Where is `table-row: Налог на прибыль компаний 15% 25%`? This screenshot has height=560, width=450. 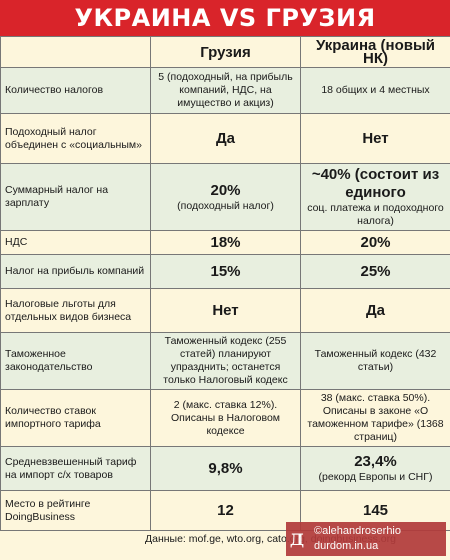 table-row: Налог на прибыль компаний 15% 25% is located at coordinates (225, 271).